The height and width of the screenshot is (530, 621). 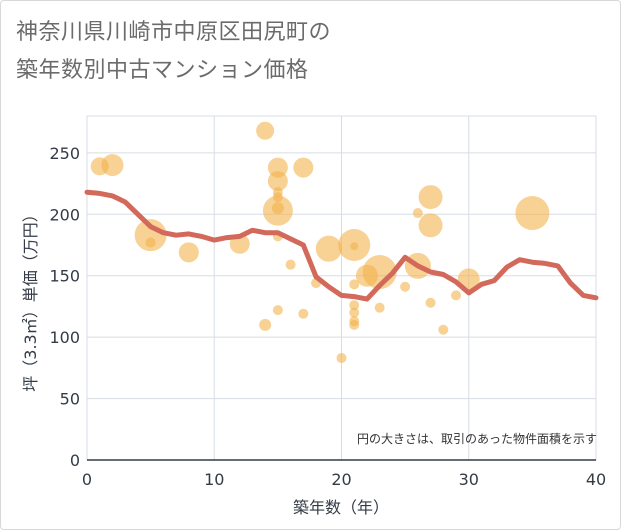 What do you see at coordinates (469, 479) in the screenshot?
I see `x-tick-label: 30` at bounding box center [469, 479].